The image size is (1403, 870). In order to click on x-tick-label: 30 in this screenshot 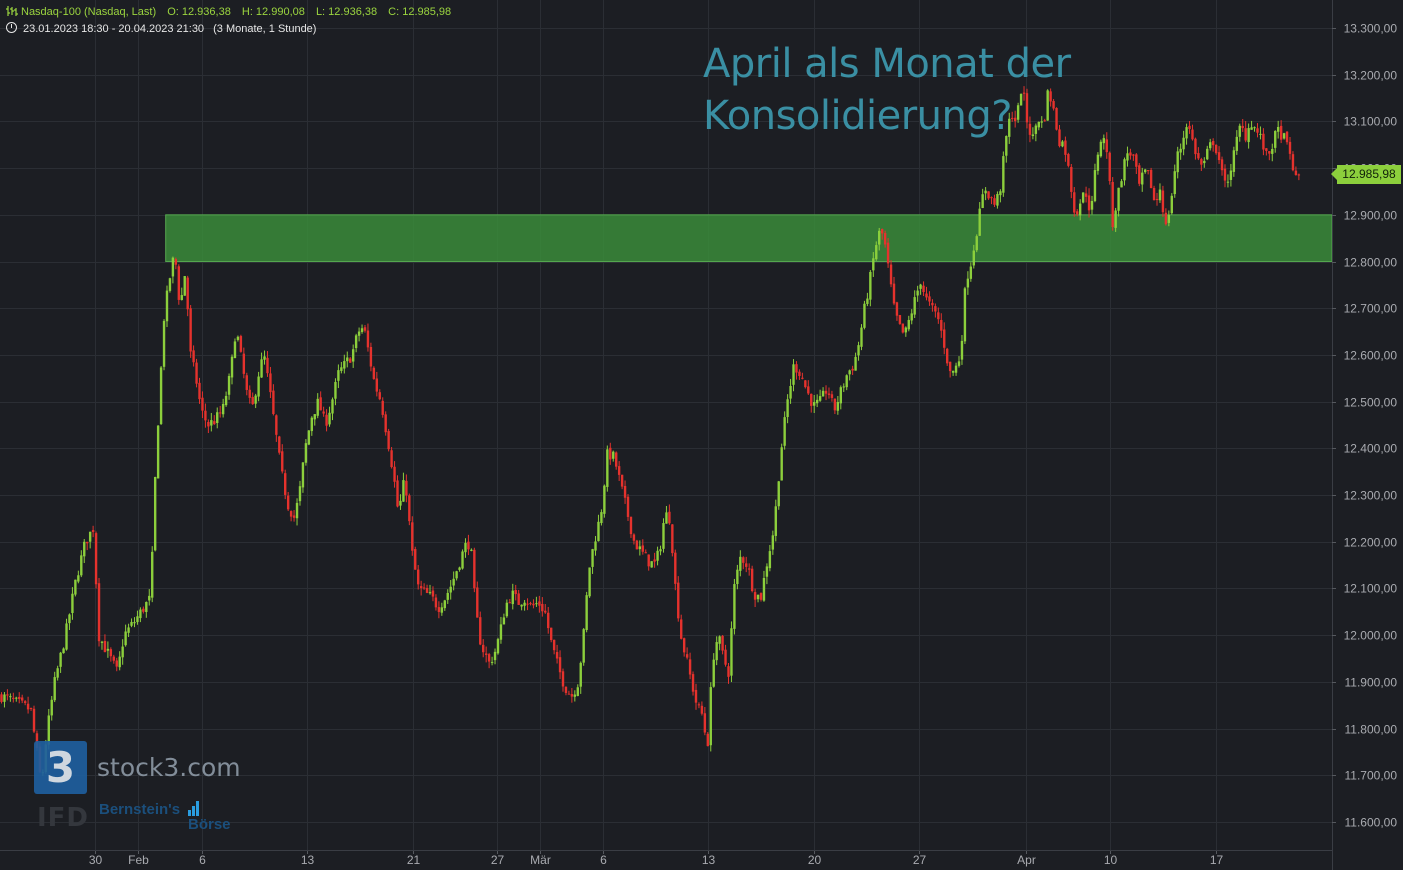, I will do `click(96, 860)`.